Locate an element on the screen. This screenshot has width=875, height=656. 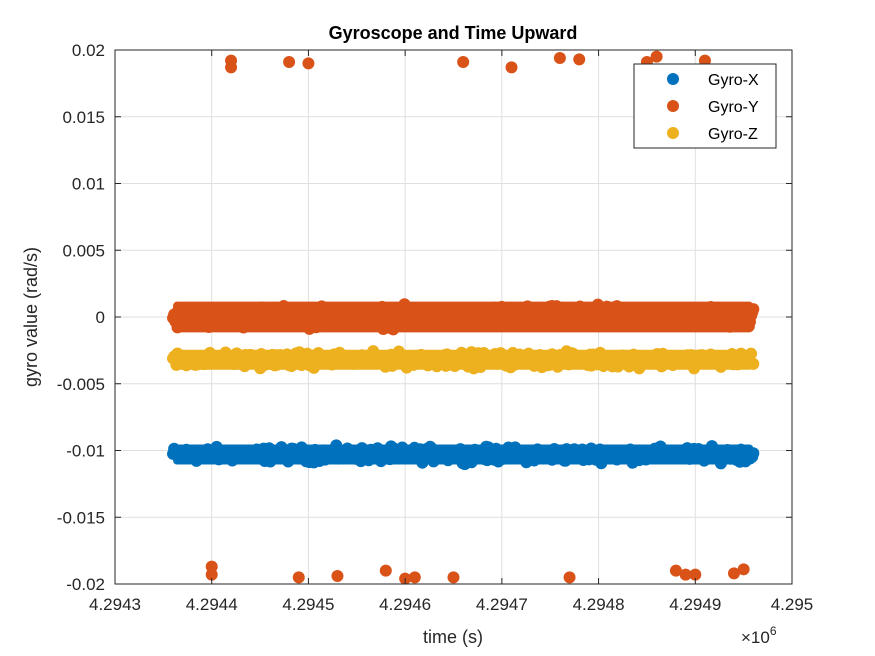
y-tick-label: 0.01 is located at coordinates (88, 184).